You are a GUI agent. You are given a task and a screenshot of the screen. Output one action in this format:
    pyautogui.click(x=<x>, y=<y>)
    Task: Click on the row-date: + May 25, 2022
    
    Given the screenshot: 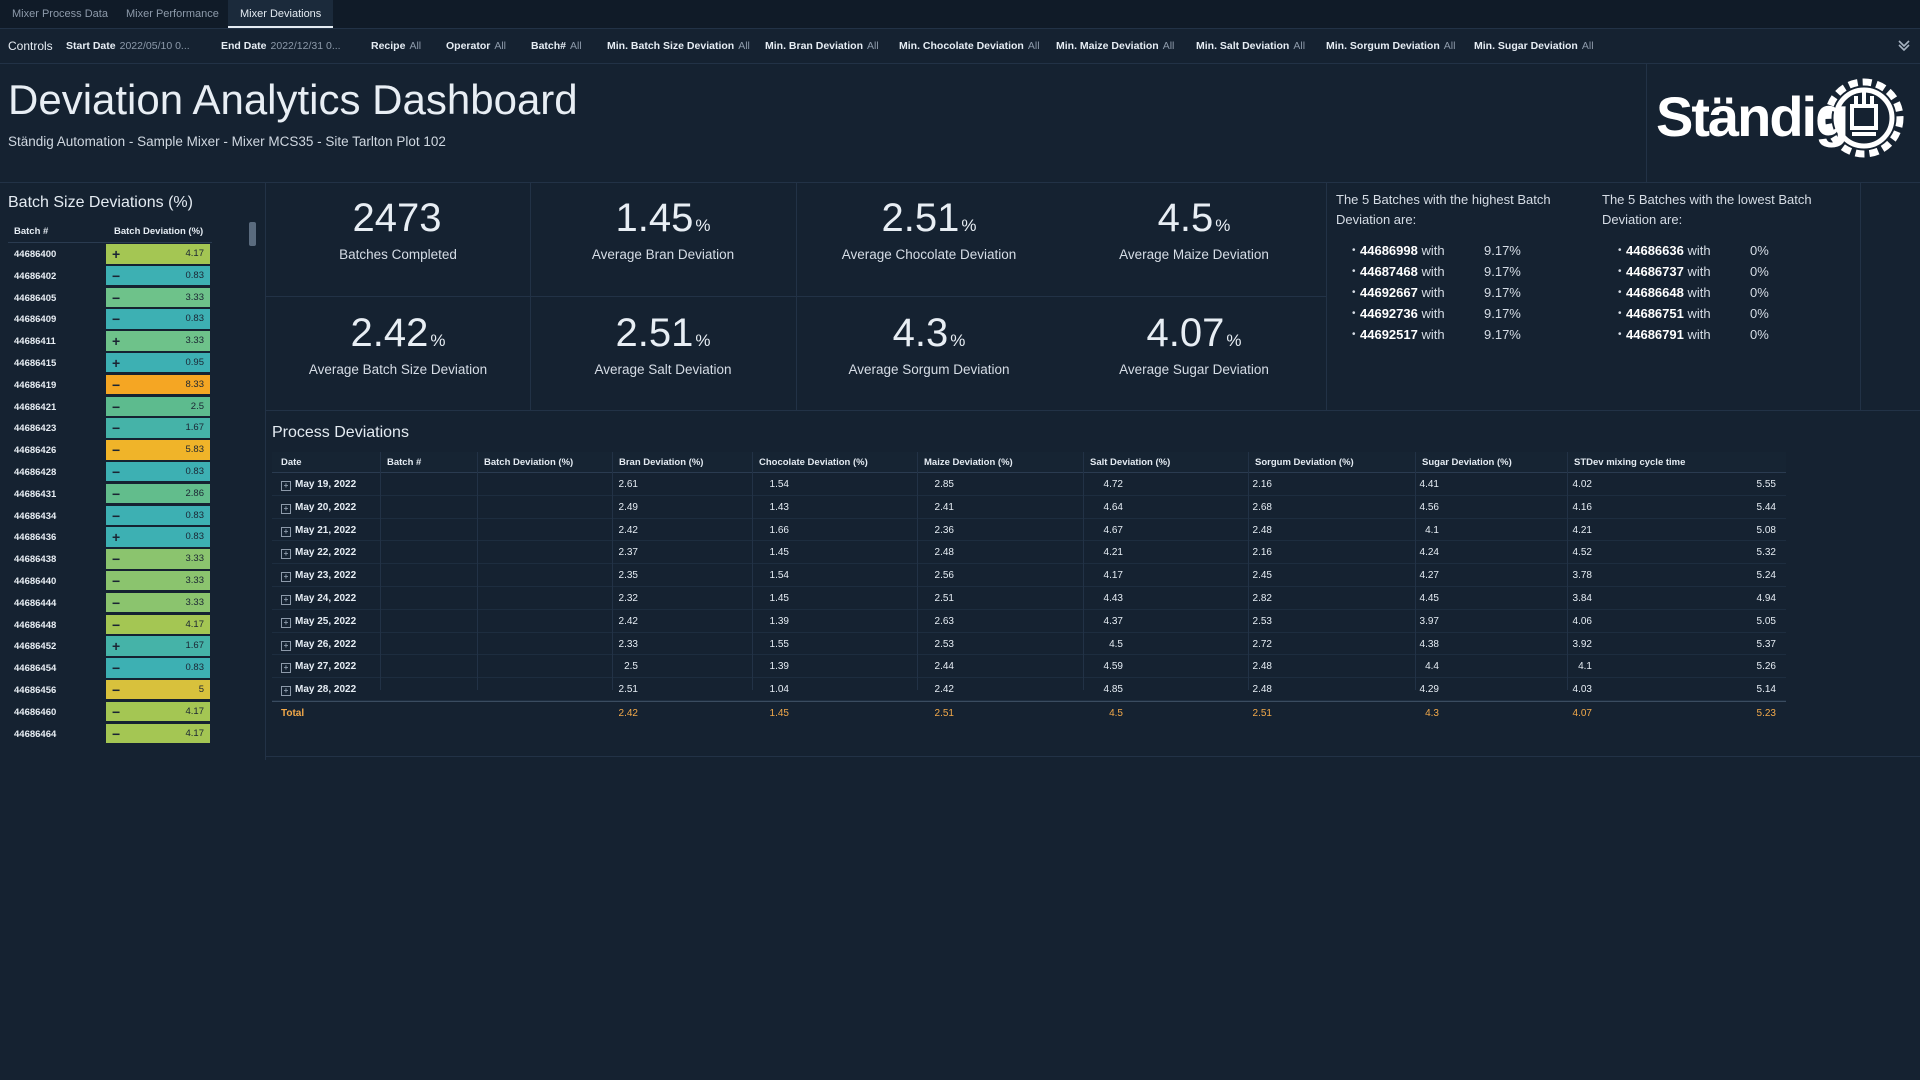 What is the action you would take?
    pyautogui.click(x=318, y=622)
    